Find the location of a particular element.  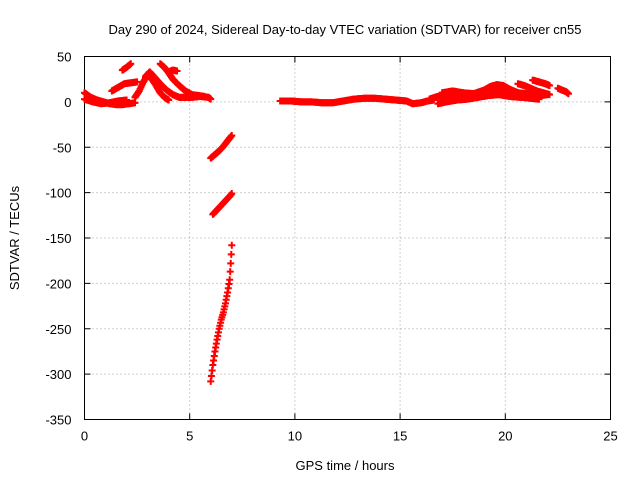

x-axis-label: GPS time / hours is located at coordinates (345, 465).